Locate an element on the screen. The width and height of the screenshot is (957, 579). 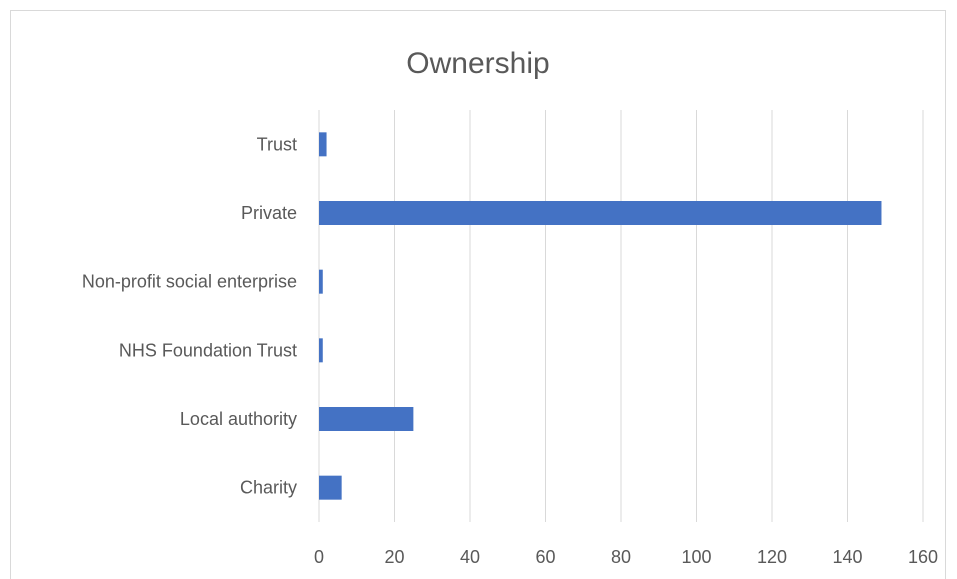
bar-charity is located at coordinates (330, 487).